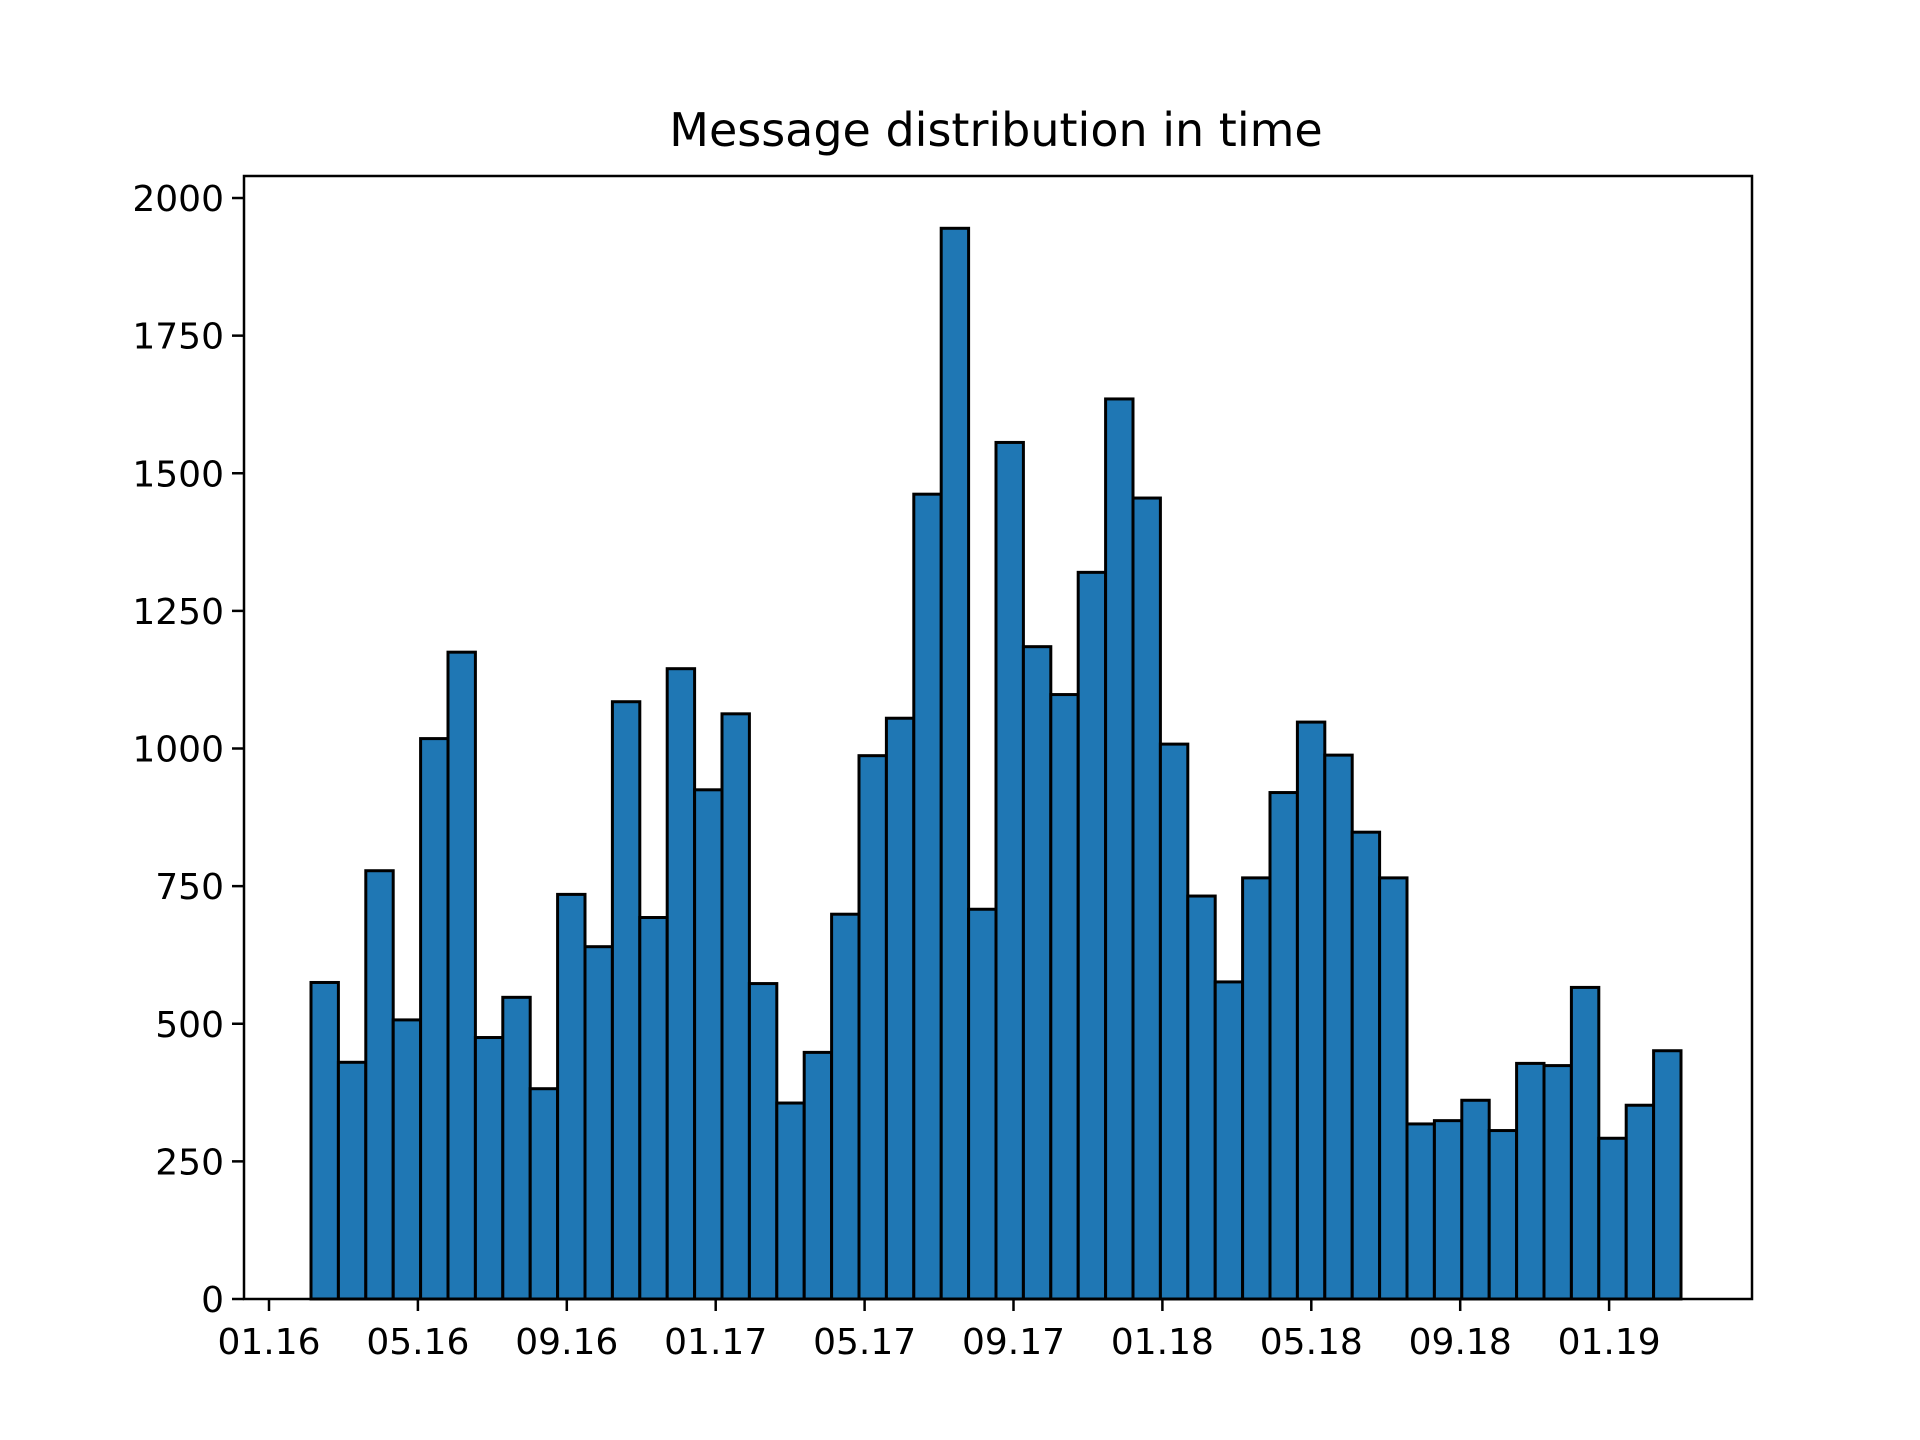 This screenshot has width=1920, height=1440. Describe the element at coordinates (268, 1342) in the screenshot. I see `x-tick-label: 01.16` at that location.